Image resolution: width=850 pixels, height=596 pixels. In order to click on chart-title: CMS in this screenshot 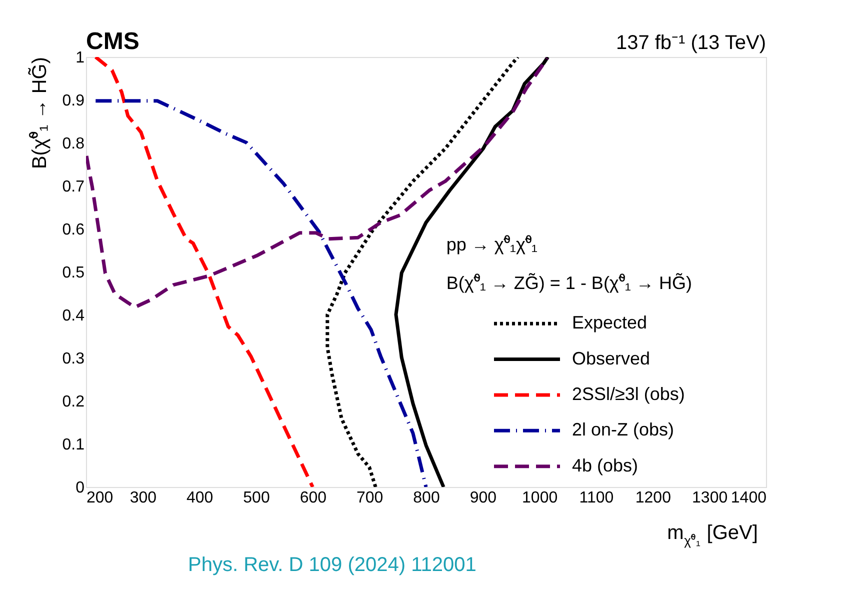, I will do `click(113, 41)`.